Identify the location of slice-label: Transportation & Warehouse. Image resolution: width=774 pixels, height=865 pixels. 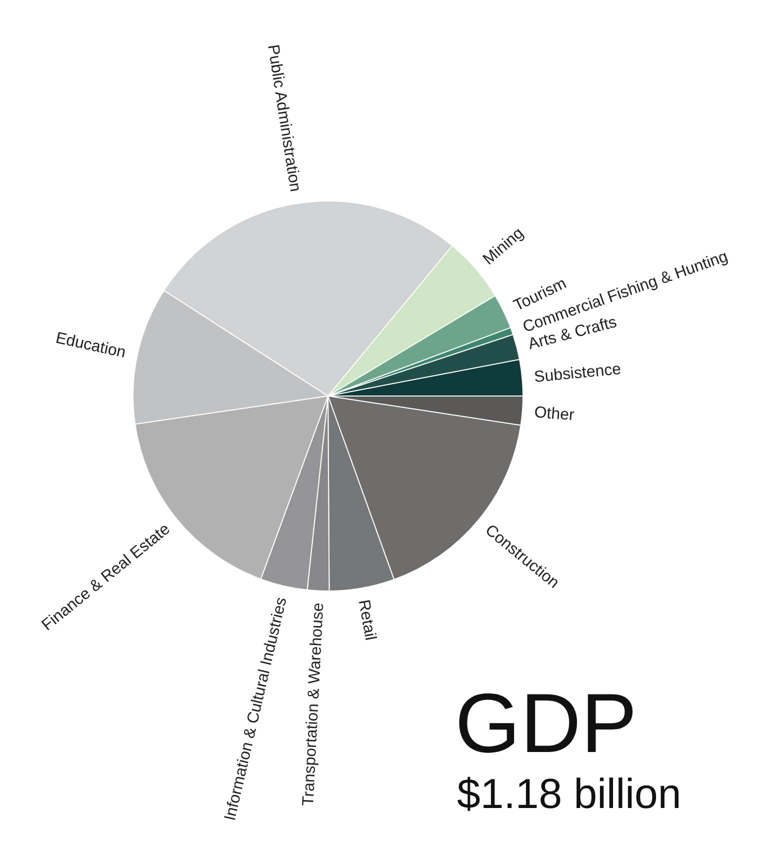
(314, 704).